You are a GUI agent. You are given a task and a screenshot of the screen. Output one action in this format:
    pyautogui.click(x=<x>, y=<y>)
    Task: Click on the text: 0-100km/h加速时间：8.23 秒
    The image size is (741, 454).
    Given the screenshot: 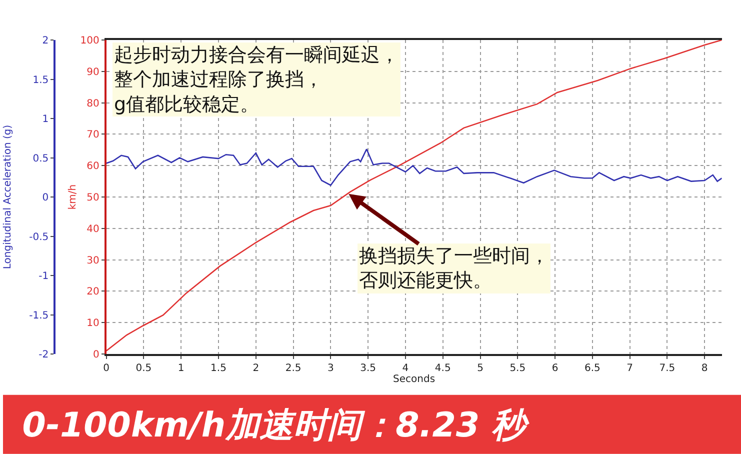 What is the action you would take?
    pyautogui.click(x=276, y=425)
    